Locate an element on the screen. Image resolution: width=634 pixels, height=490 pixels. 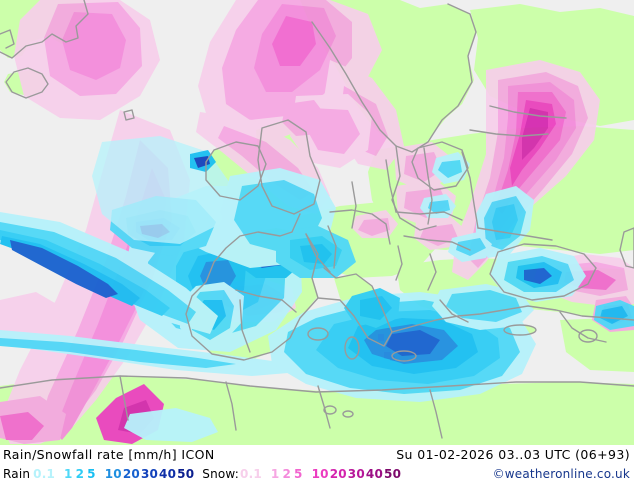
rain-level-0.1: 0.1 is located at coordinates (44, 474).